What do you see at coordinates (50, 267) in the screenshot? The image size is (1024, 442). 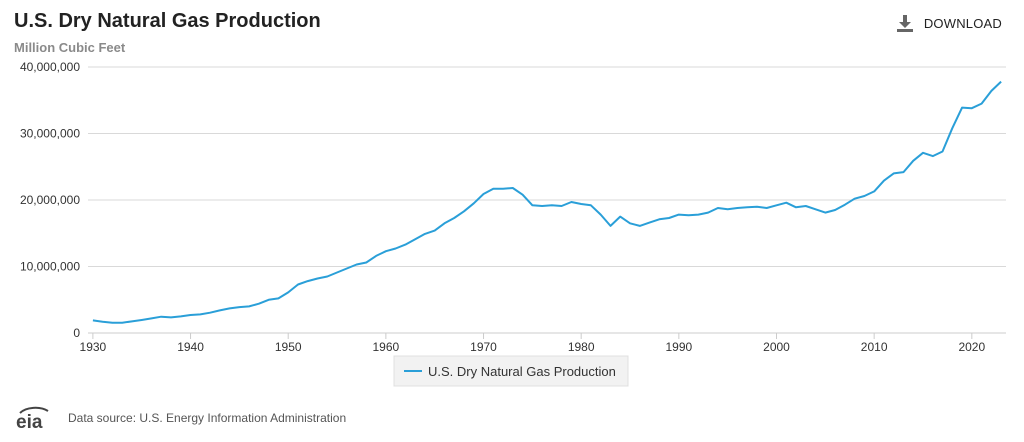 I see `y-tick-label: 10,000,000` at bounding box center [50, 267].